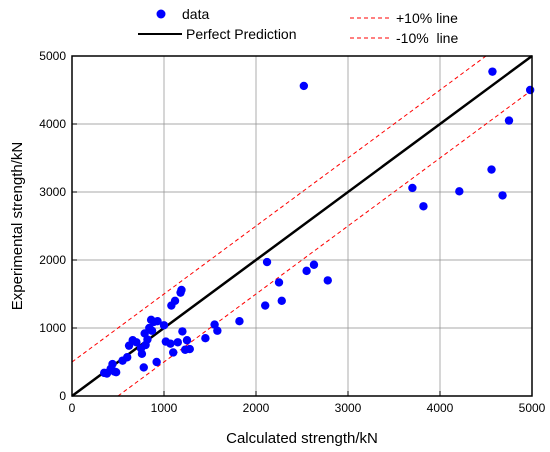 This screenshot has height=452, width=550. What do you see at coordinates (52, 192) in the screenshot?
I see `y-tick-label: 3000` at bounding box center [52, 192].